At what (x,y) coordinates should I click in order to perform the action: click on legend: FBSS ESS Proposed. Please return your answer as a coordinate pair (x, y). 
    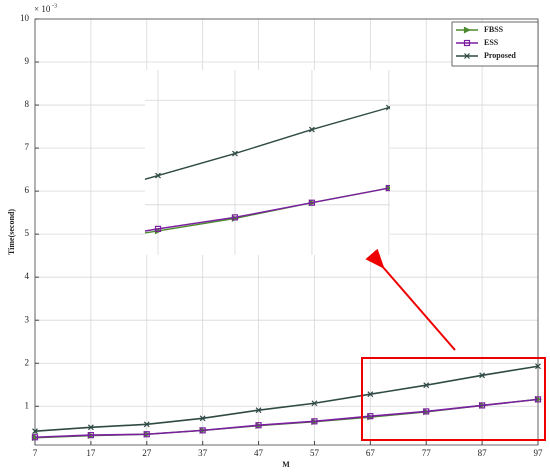
    Looking at the image, I should click on (495, 44).